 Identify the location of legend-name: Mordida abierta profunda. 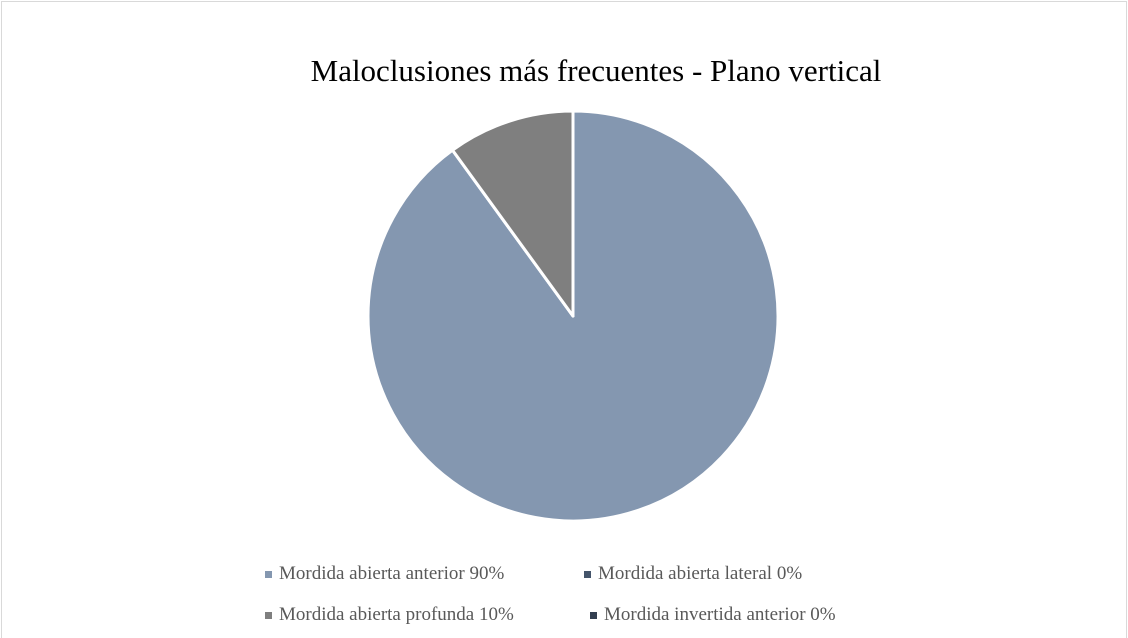
(377, 614).